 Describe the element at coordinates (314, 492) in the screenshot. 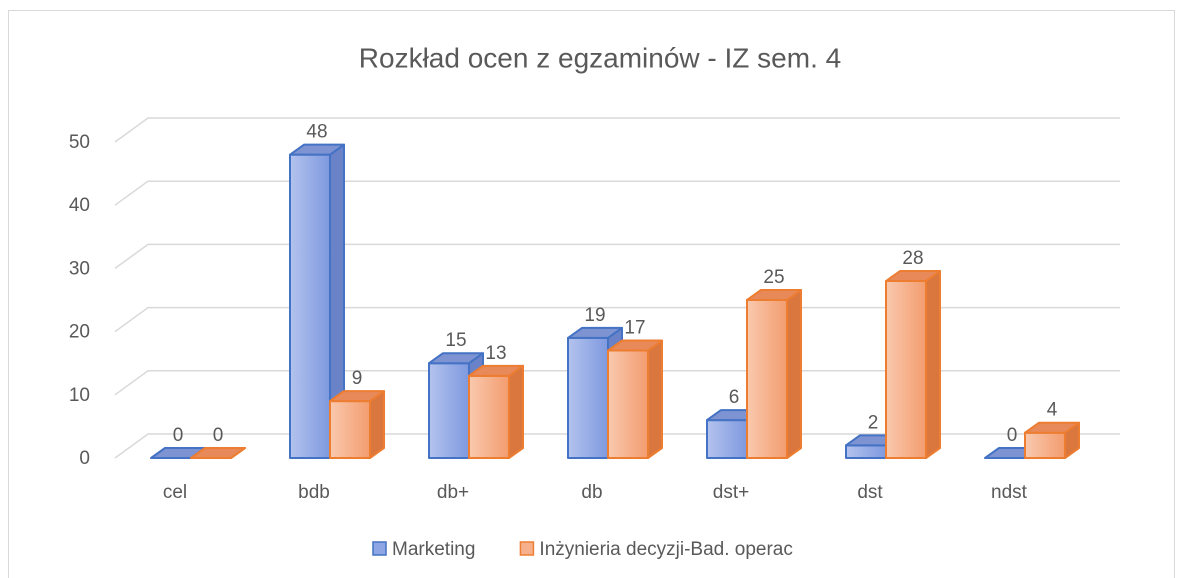

I see `x-tick-label: bdb` at that location.